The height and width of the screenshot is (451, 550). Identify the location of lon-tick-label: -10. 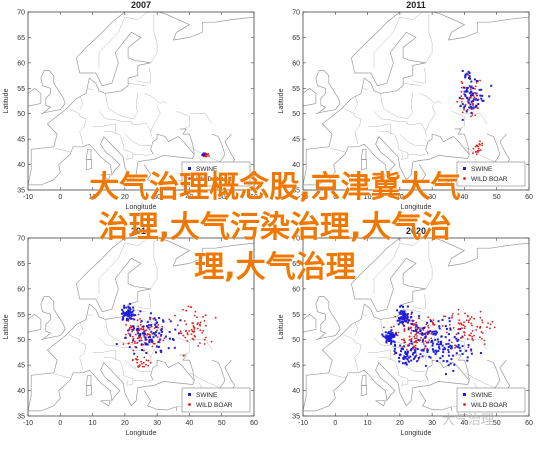
(28, 197).